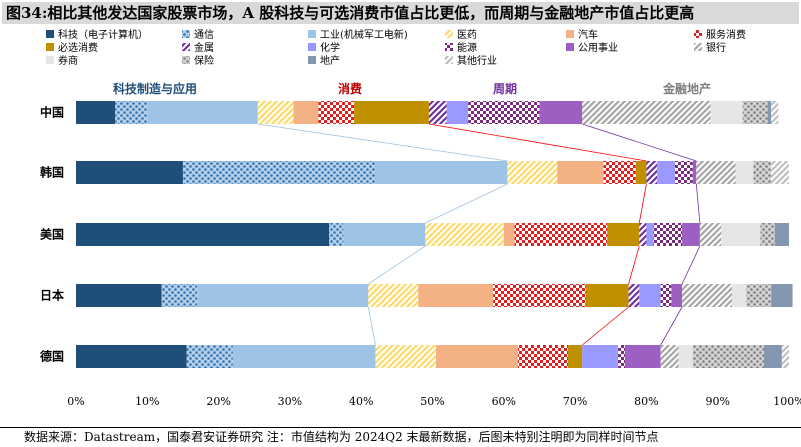 The width and height of the screenshot is (801, 447). Describe the element at coordinates (155, 88) in the screenshot. I see `group-label: 科技制造与应用` at that location.